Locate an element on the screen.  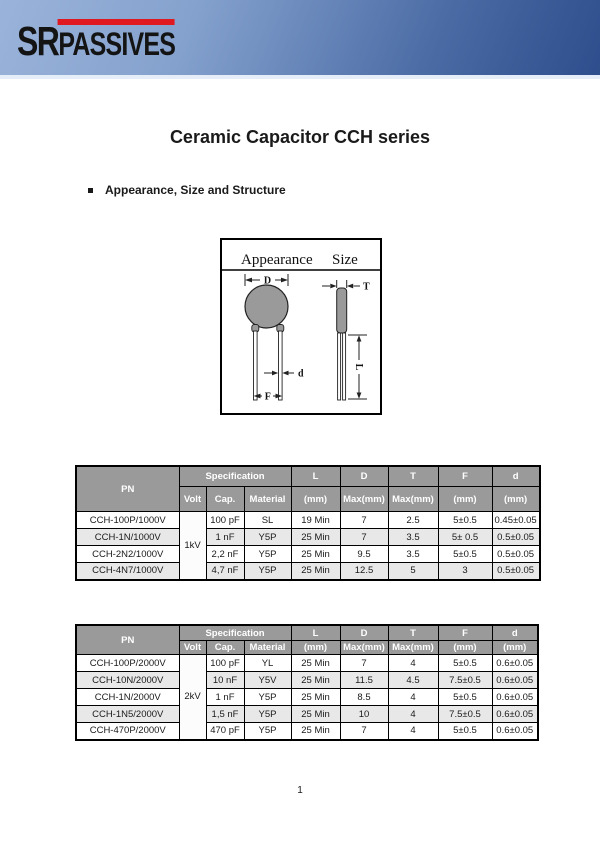
header-banner: SR PASSIVES is located at coordinates (300, 39).